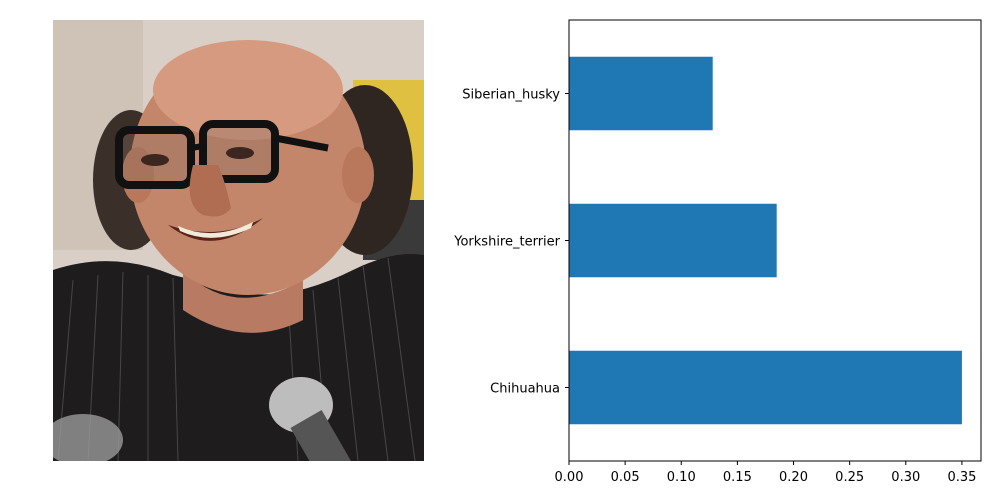 The width and height of the screenshot is (1000, 500). I want to click on microphone-handle, so click(321, 435).